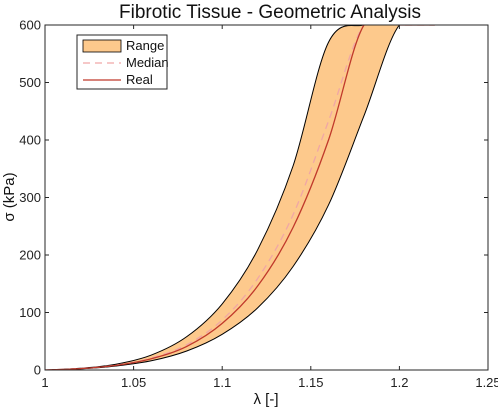 This screenshot has width=498, height=412. Describe the element at coordinates (30, 140) in the screenshot. I see `y-tick-label: 400` at that location.